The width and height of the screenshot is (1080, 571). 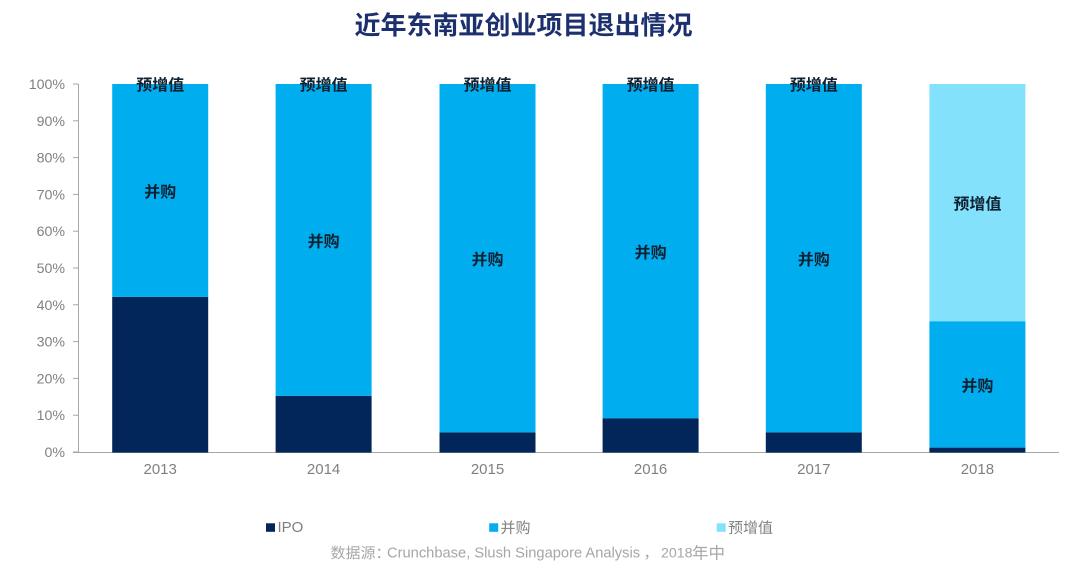 What do you see at coordinates (51, 159) in the screenshot?
I see `svg-text: 80%` at bounding box center [51, 159].